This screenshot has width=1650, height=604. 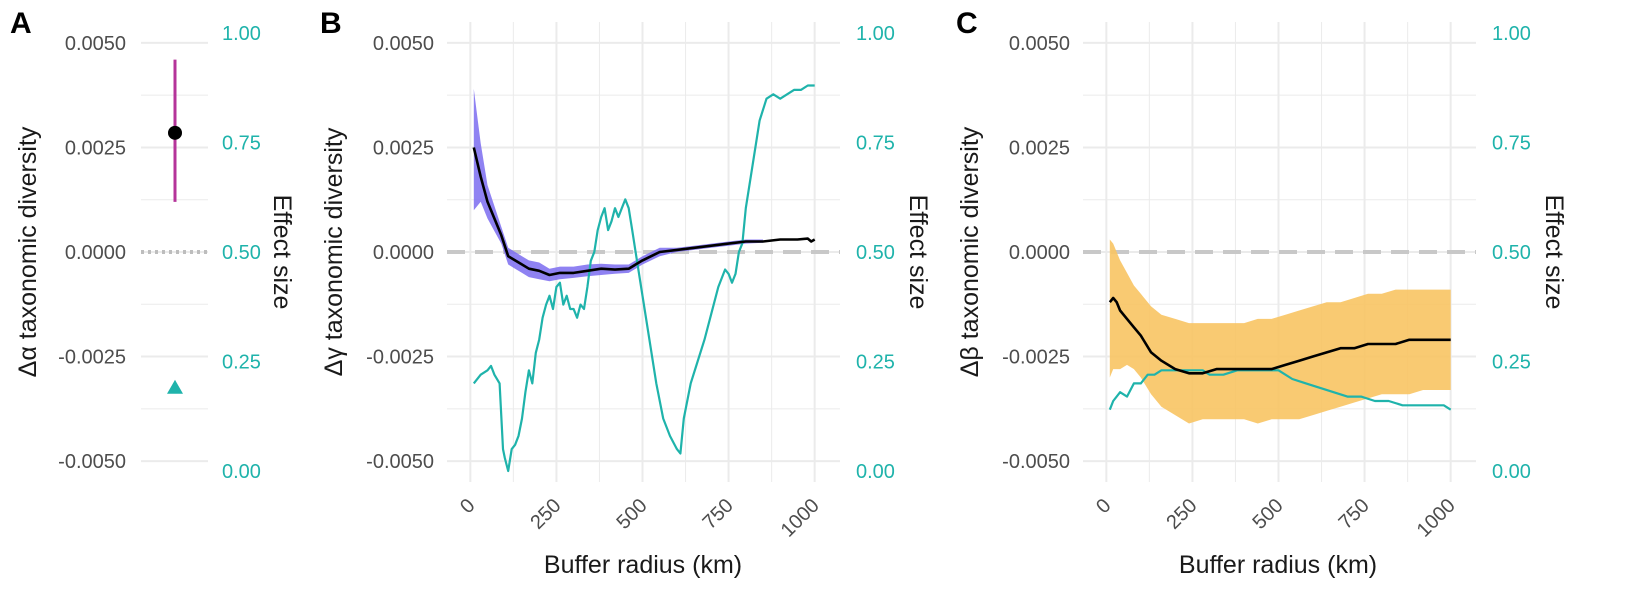 I want to click on panel-c-y-axis-title: Δβ taxonomic diversity, so click(x=970, y=251).